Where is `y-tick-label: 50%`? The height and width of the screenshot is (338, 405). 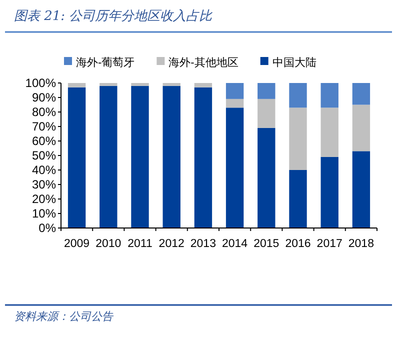 y-tick-label: 50% is located at coordinates (44, 155).